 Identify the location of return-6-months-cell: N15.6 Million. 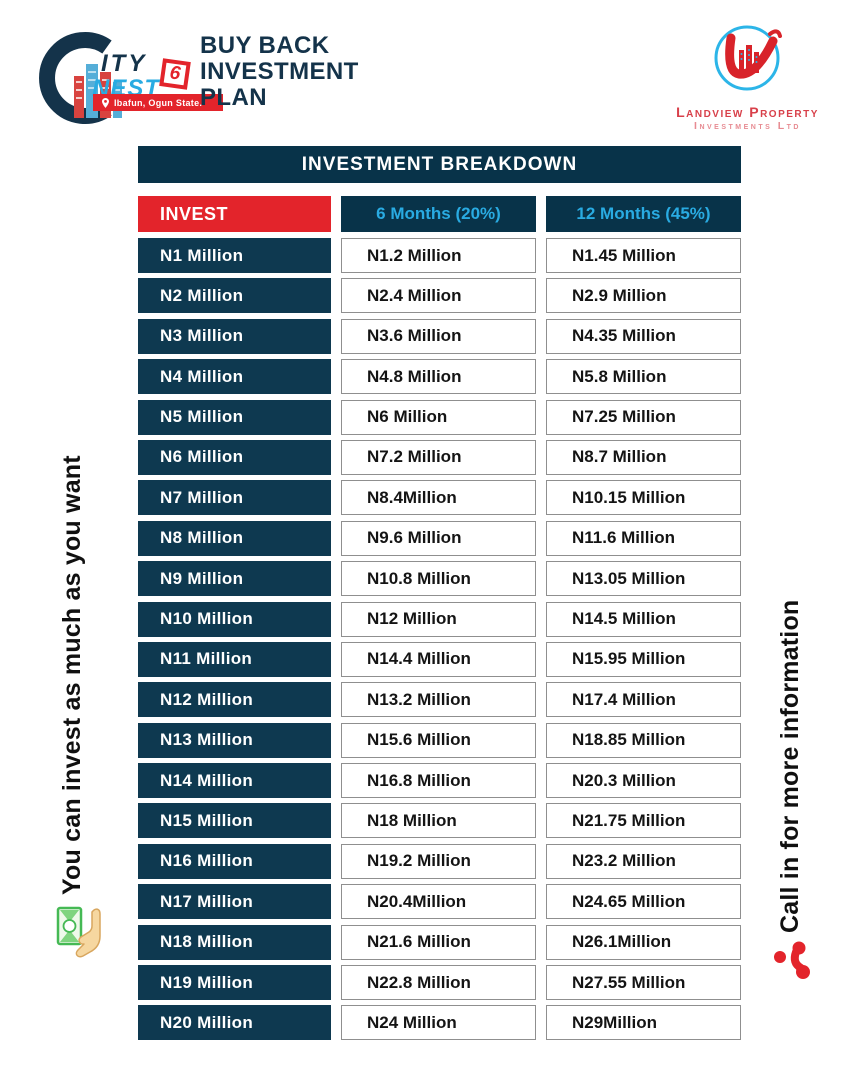
(438, 740).